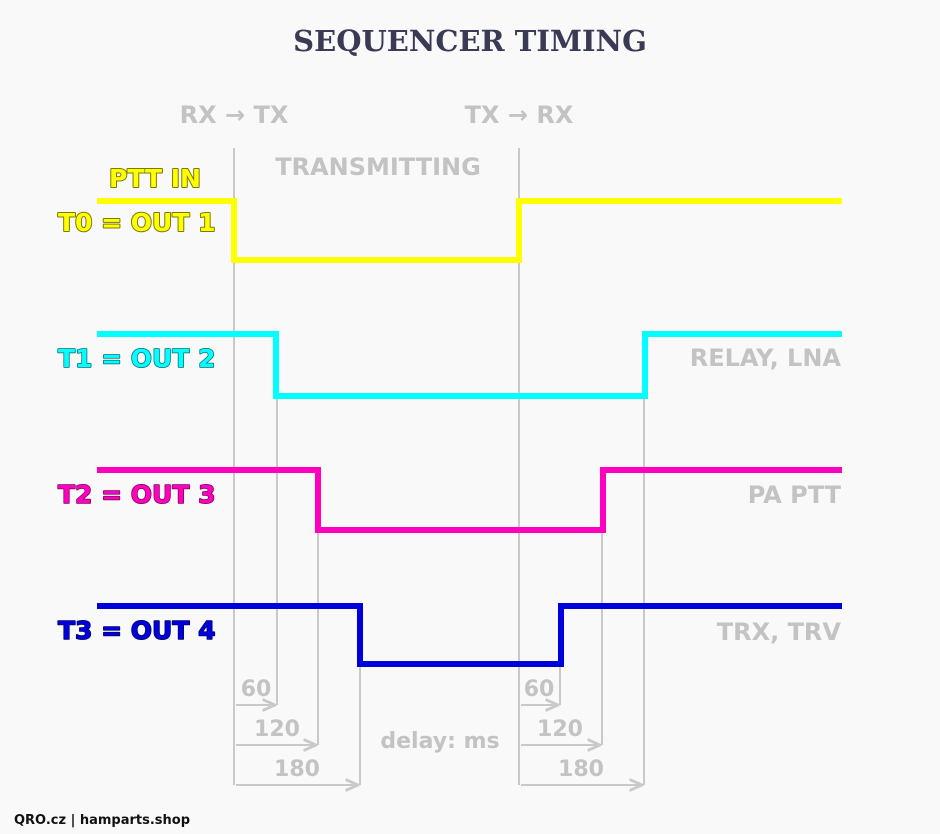 The height and width of the screenshot is (834, 940). I want to click on signal-note-t2: PA PTT, so click(795, 495).